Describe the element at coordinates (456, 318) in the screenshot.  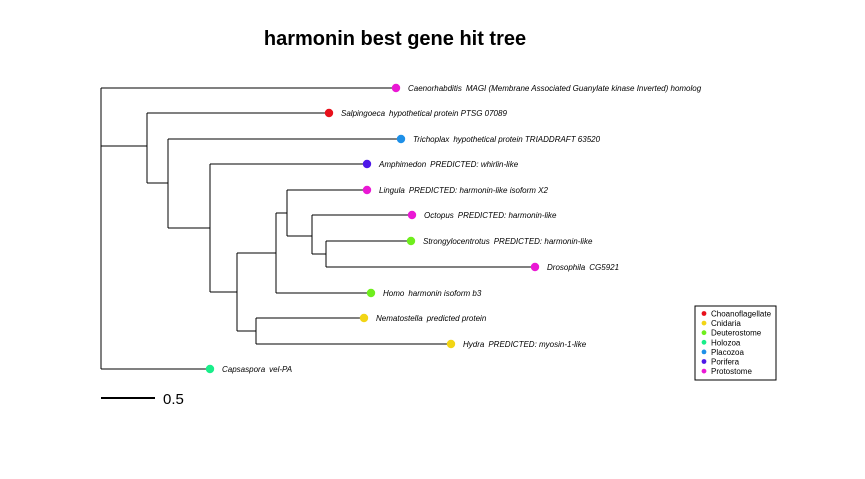
I see `tip-description: predicted protein` at that location.